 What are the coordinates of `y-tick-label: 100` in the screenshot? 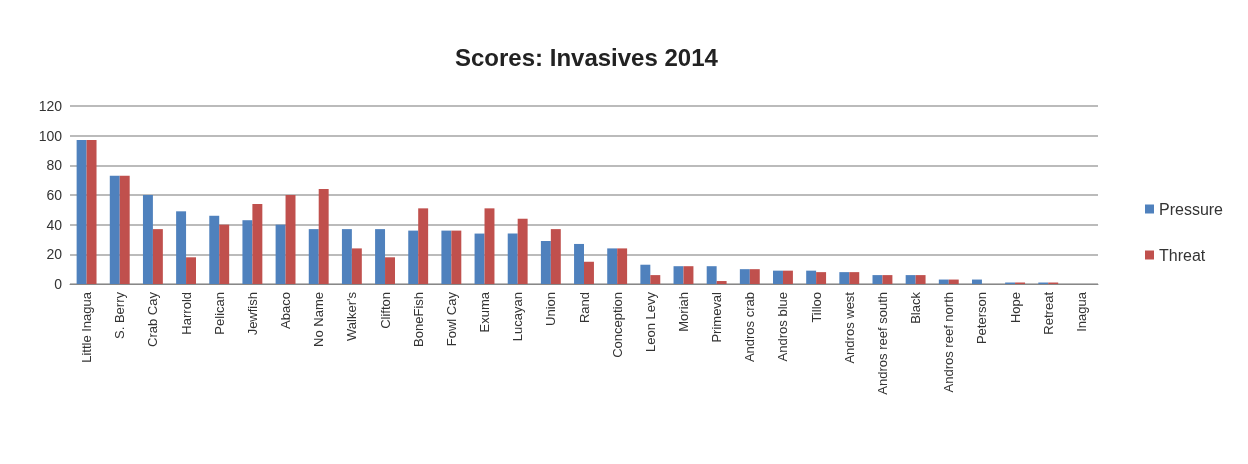 It's located at (50, 135).